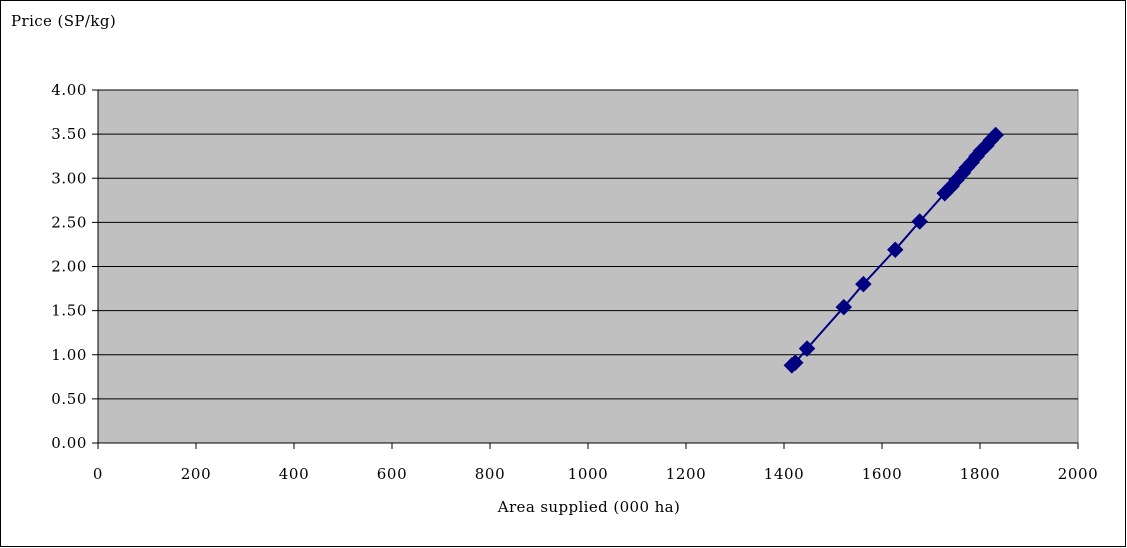 The height and width of the screenshot is (548, 1127). What do you see at coordinates (69, 399) in the screenshot?
I see `y-tick-label: 0.50` at bounding box center [69, 399].